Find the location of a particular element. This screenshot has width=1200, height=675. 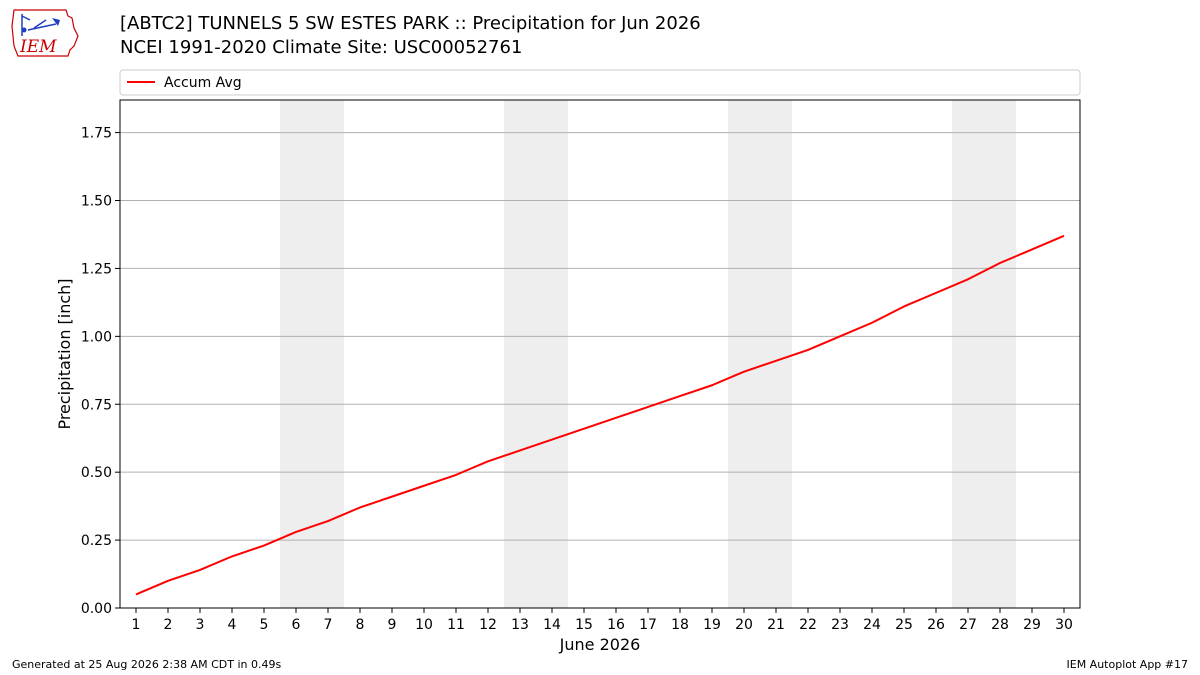

legend-label: Accum Avg is located at coordinates (203, 83).